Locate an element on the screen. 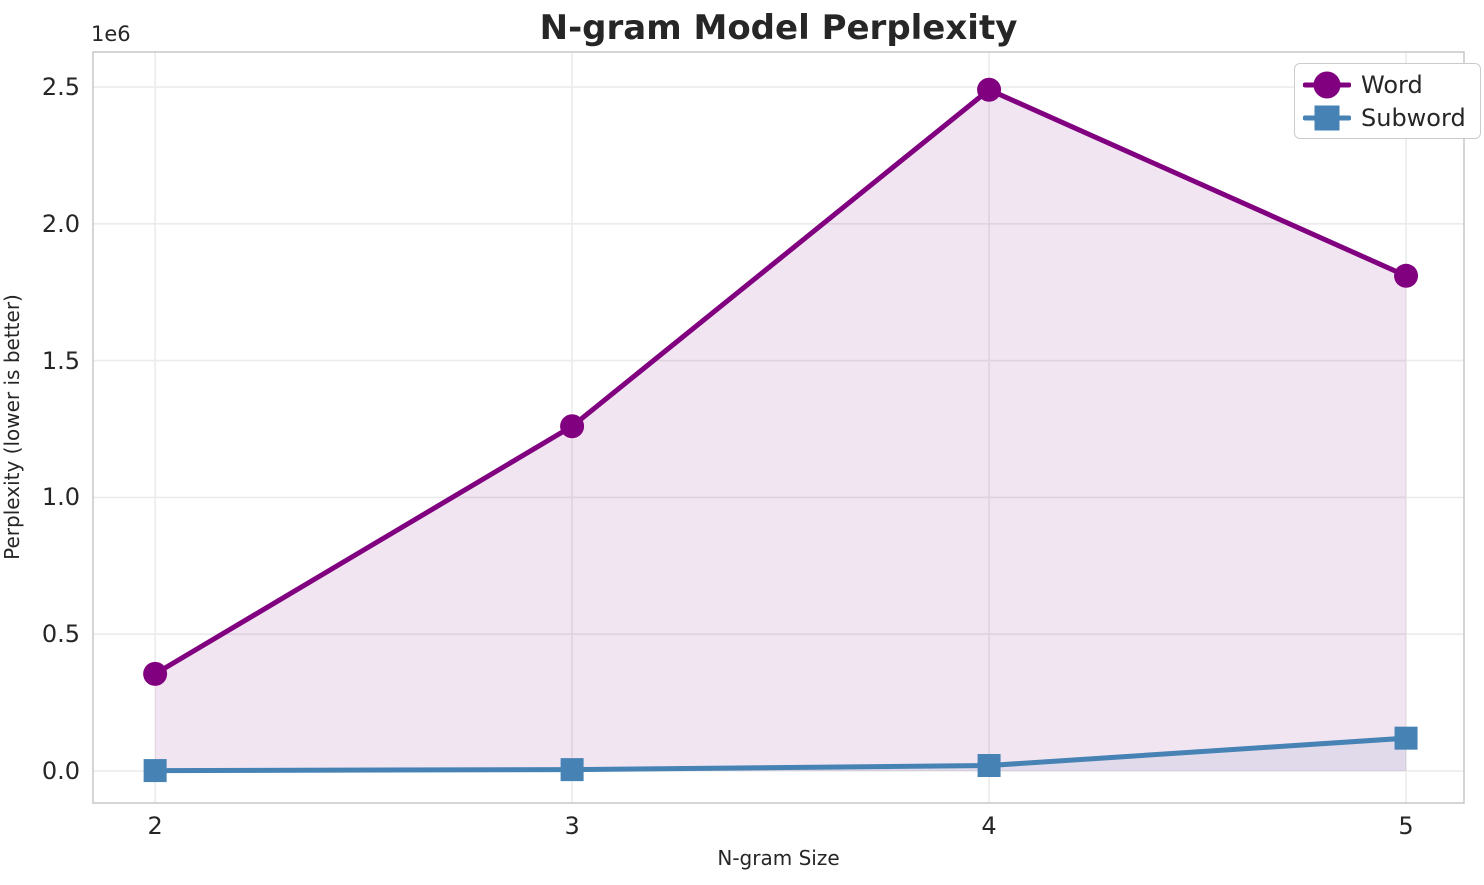  y-tick-label: 0.0 is located at coordinates (60, 770).